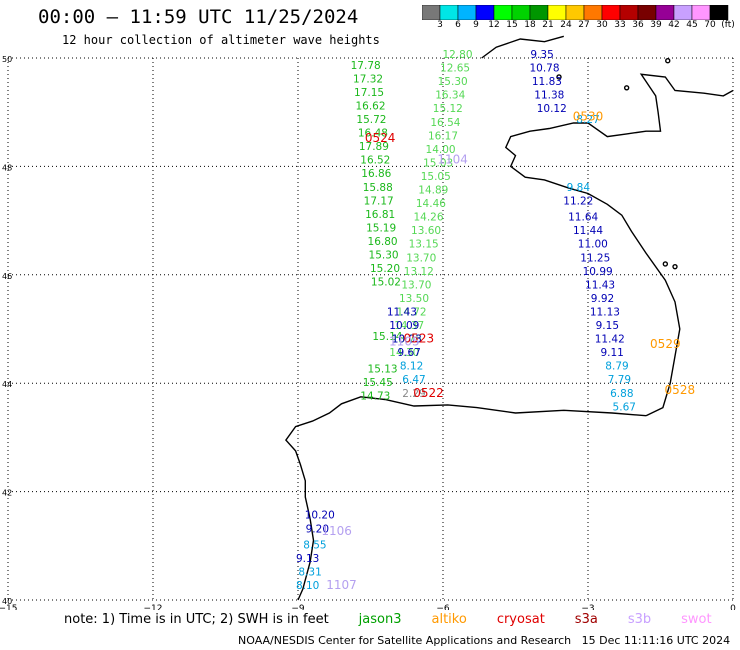 The height and width of the screenshot is (650, 740). What do you see at coordinates (314, 546) in the screenshot?
I see `wave-height-label: 8.55` at bounding box center [314, 546].